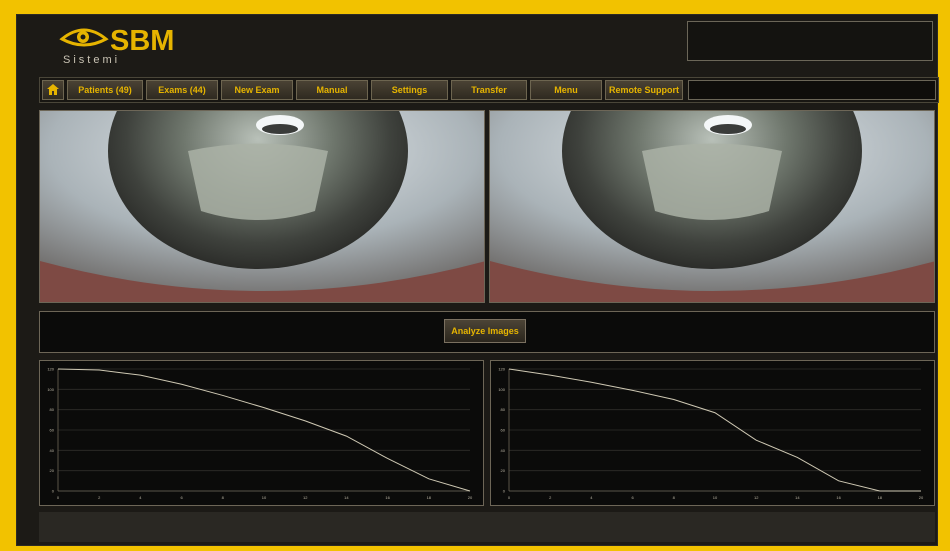 This screenshot has width=950, height=551. I want to click on tab-new-exam: New Exam, so click(257, 90).